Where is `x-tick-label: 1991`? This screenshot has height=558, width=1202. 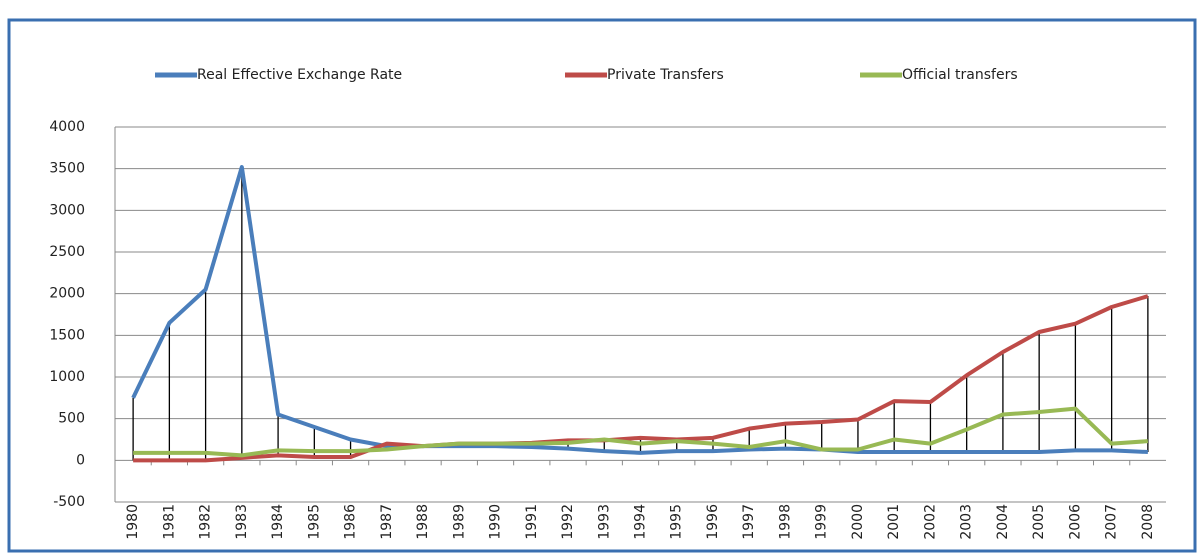 x-tick-label: 1991 is located at coordinates (532, 522).